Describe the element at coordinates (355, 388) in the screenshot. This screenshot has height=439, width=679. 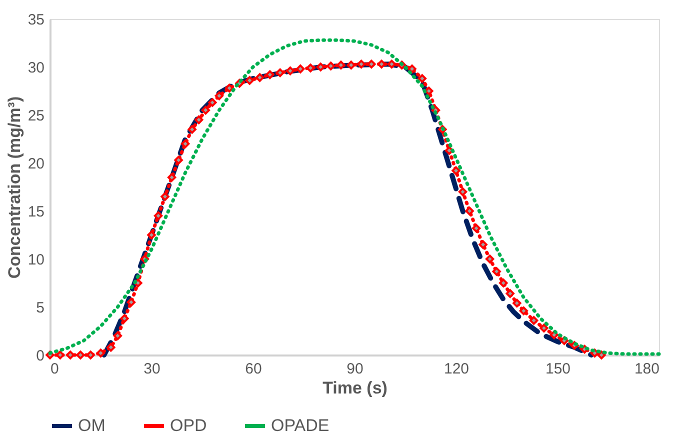
I see `x-axis-title: Time (s)` at that location.